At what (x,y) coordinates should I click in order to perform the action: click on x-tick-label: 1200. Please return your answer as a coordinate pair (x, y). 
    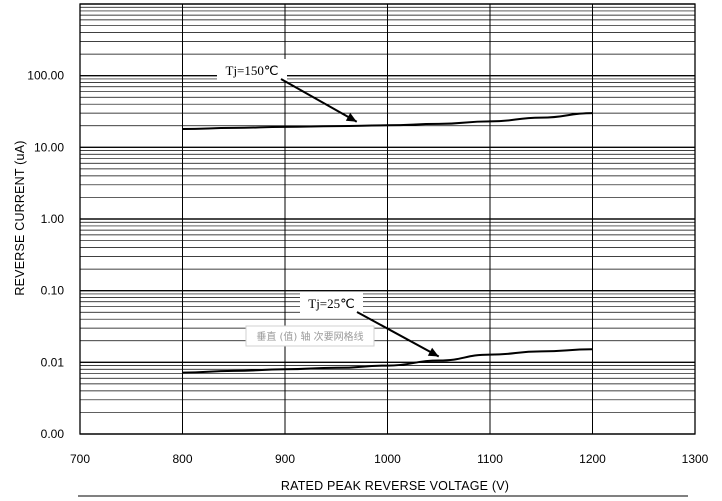
    Looking at the image, I should click on (592, 459).